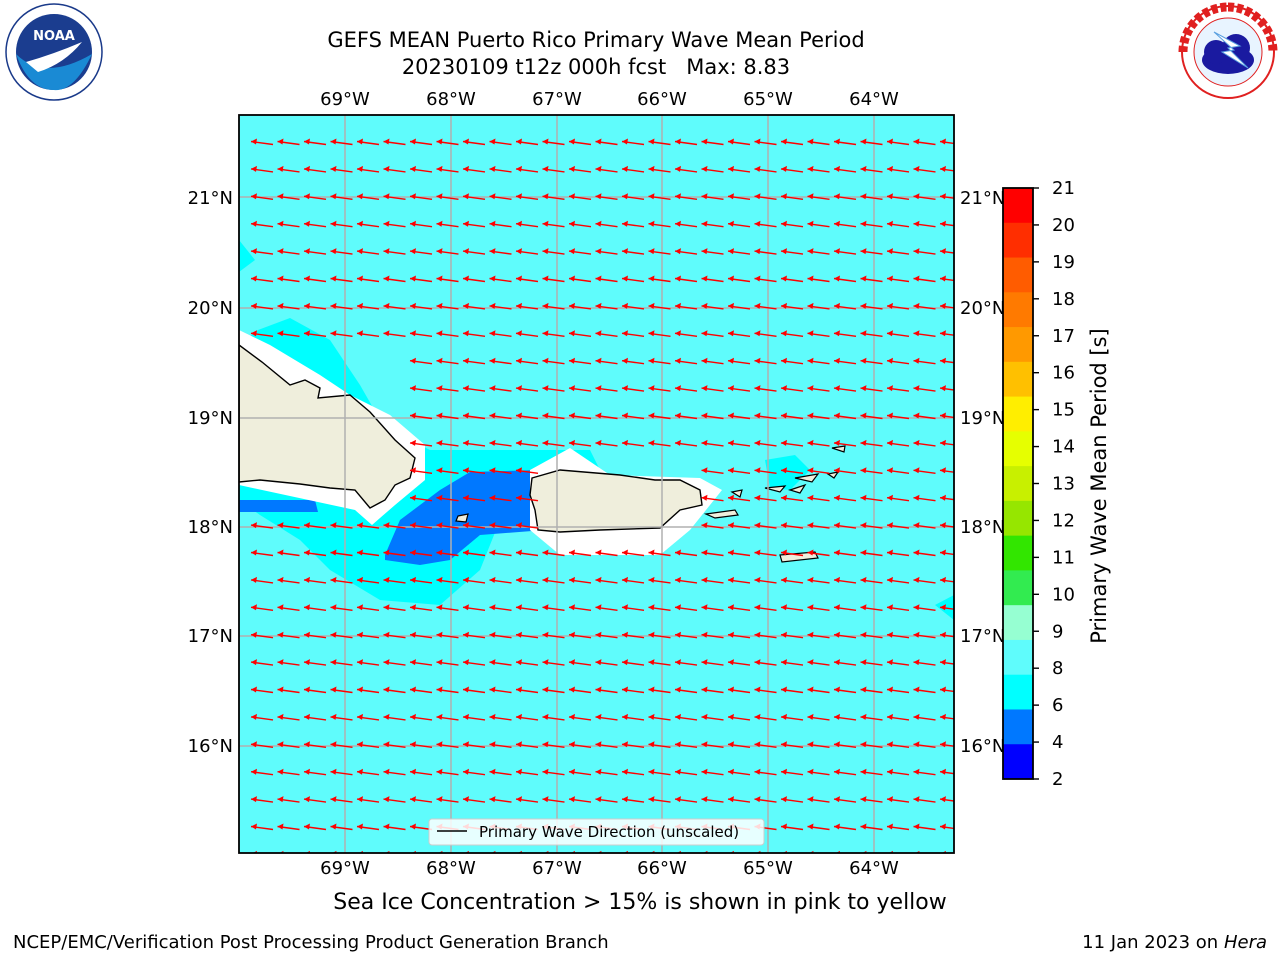  I want to click on lon-label-top: 69°W, so click(345, 99).